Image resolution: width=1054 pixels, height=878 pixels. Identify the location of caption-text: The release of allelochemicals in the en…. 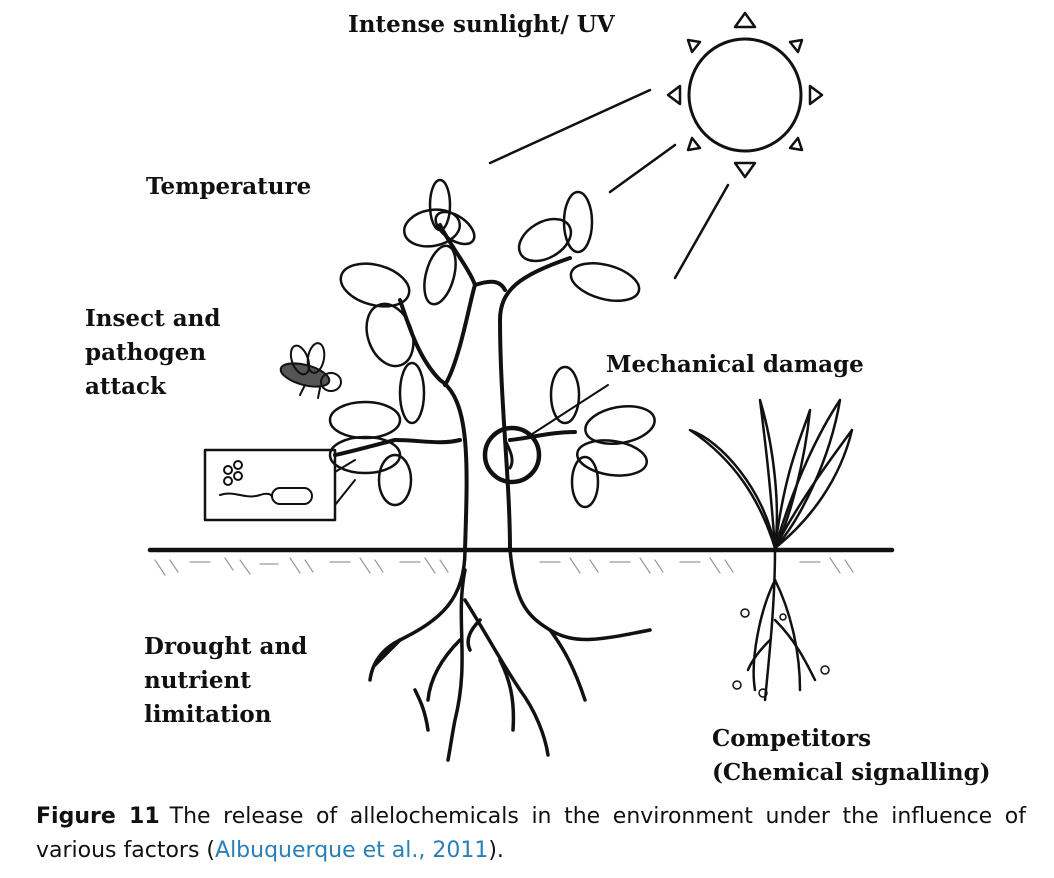
(531, 833).